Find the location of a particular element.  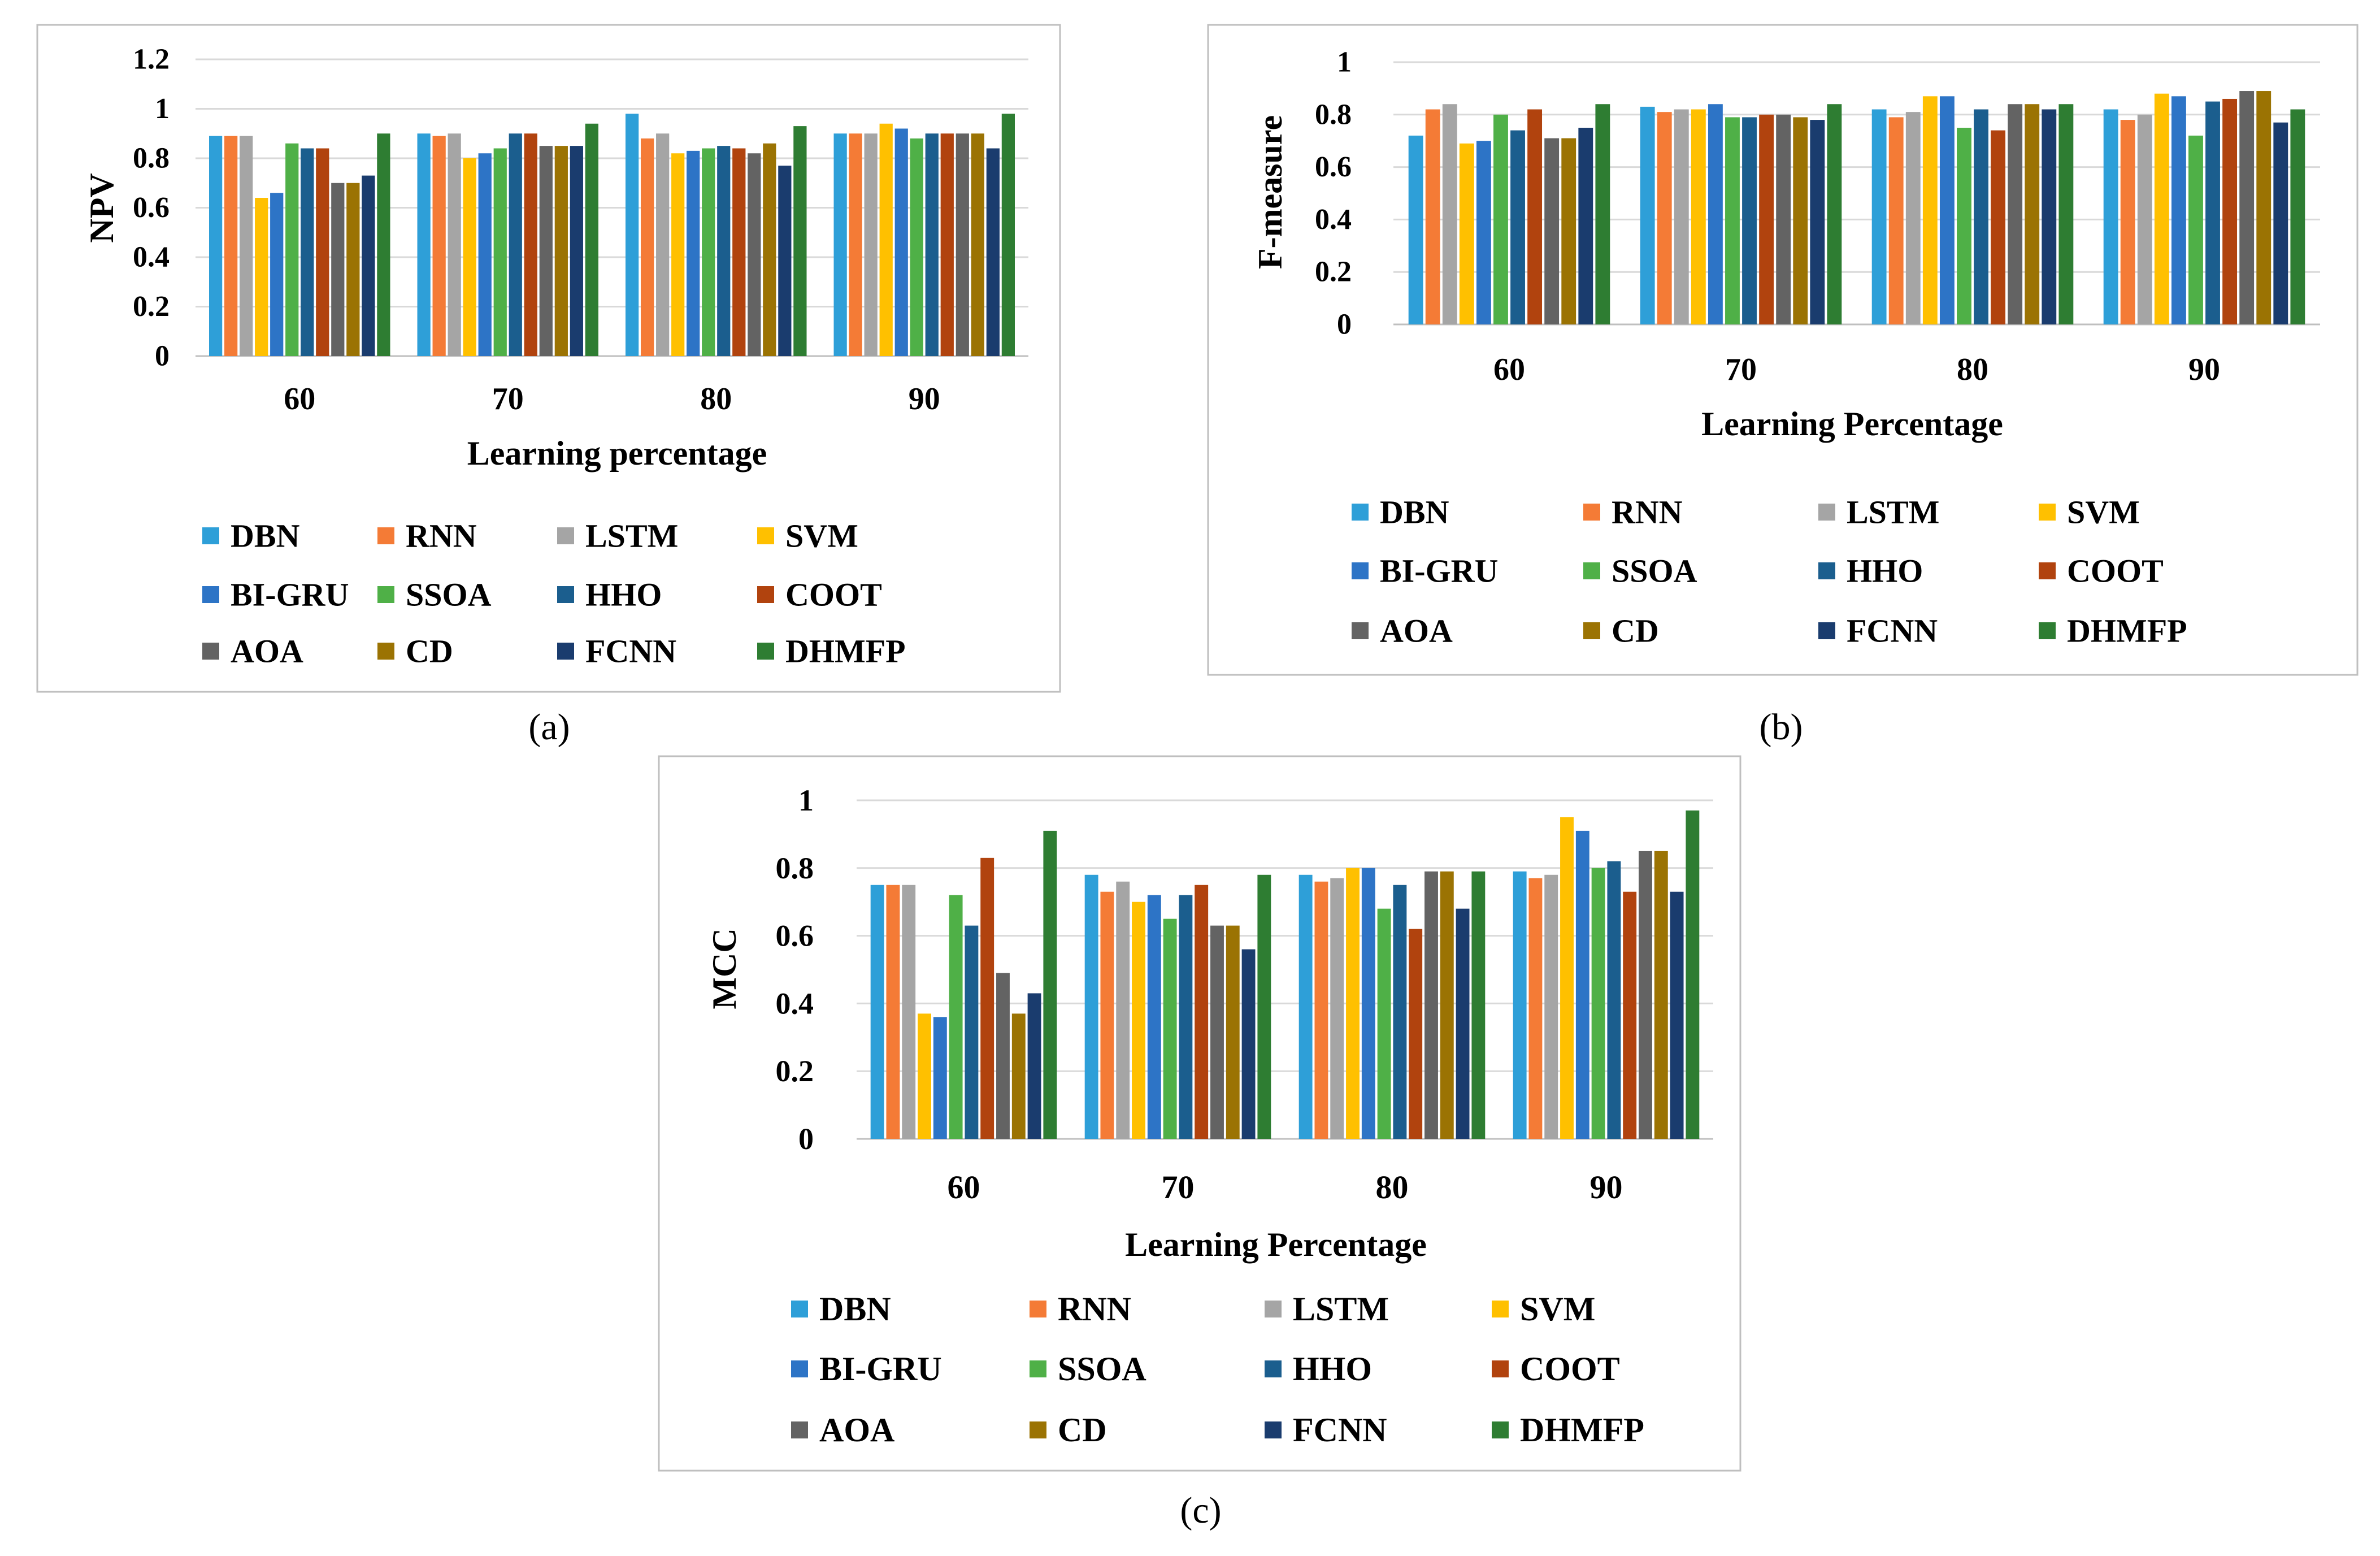

panel-a-legend-swatch-dhmfp is located at coordinates (765, 652).